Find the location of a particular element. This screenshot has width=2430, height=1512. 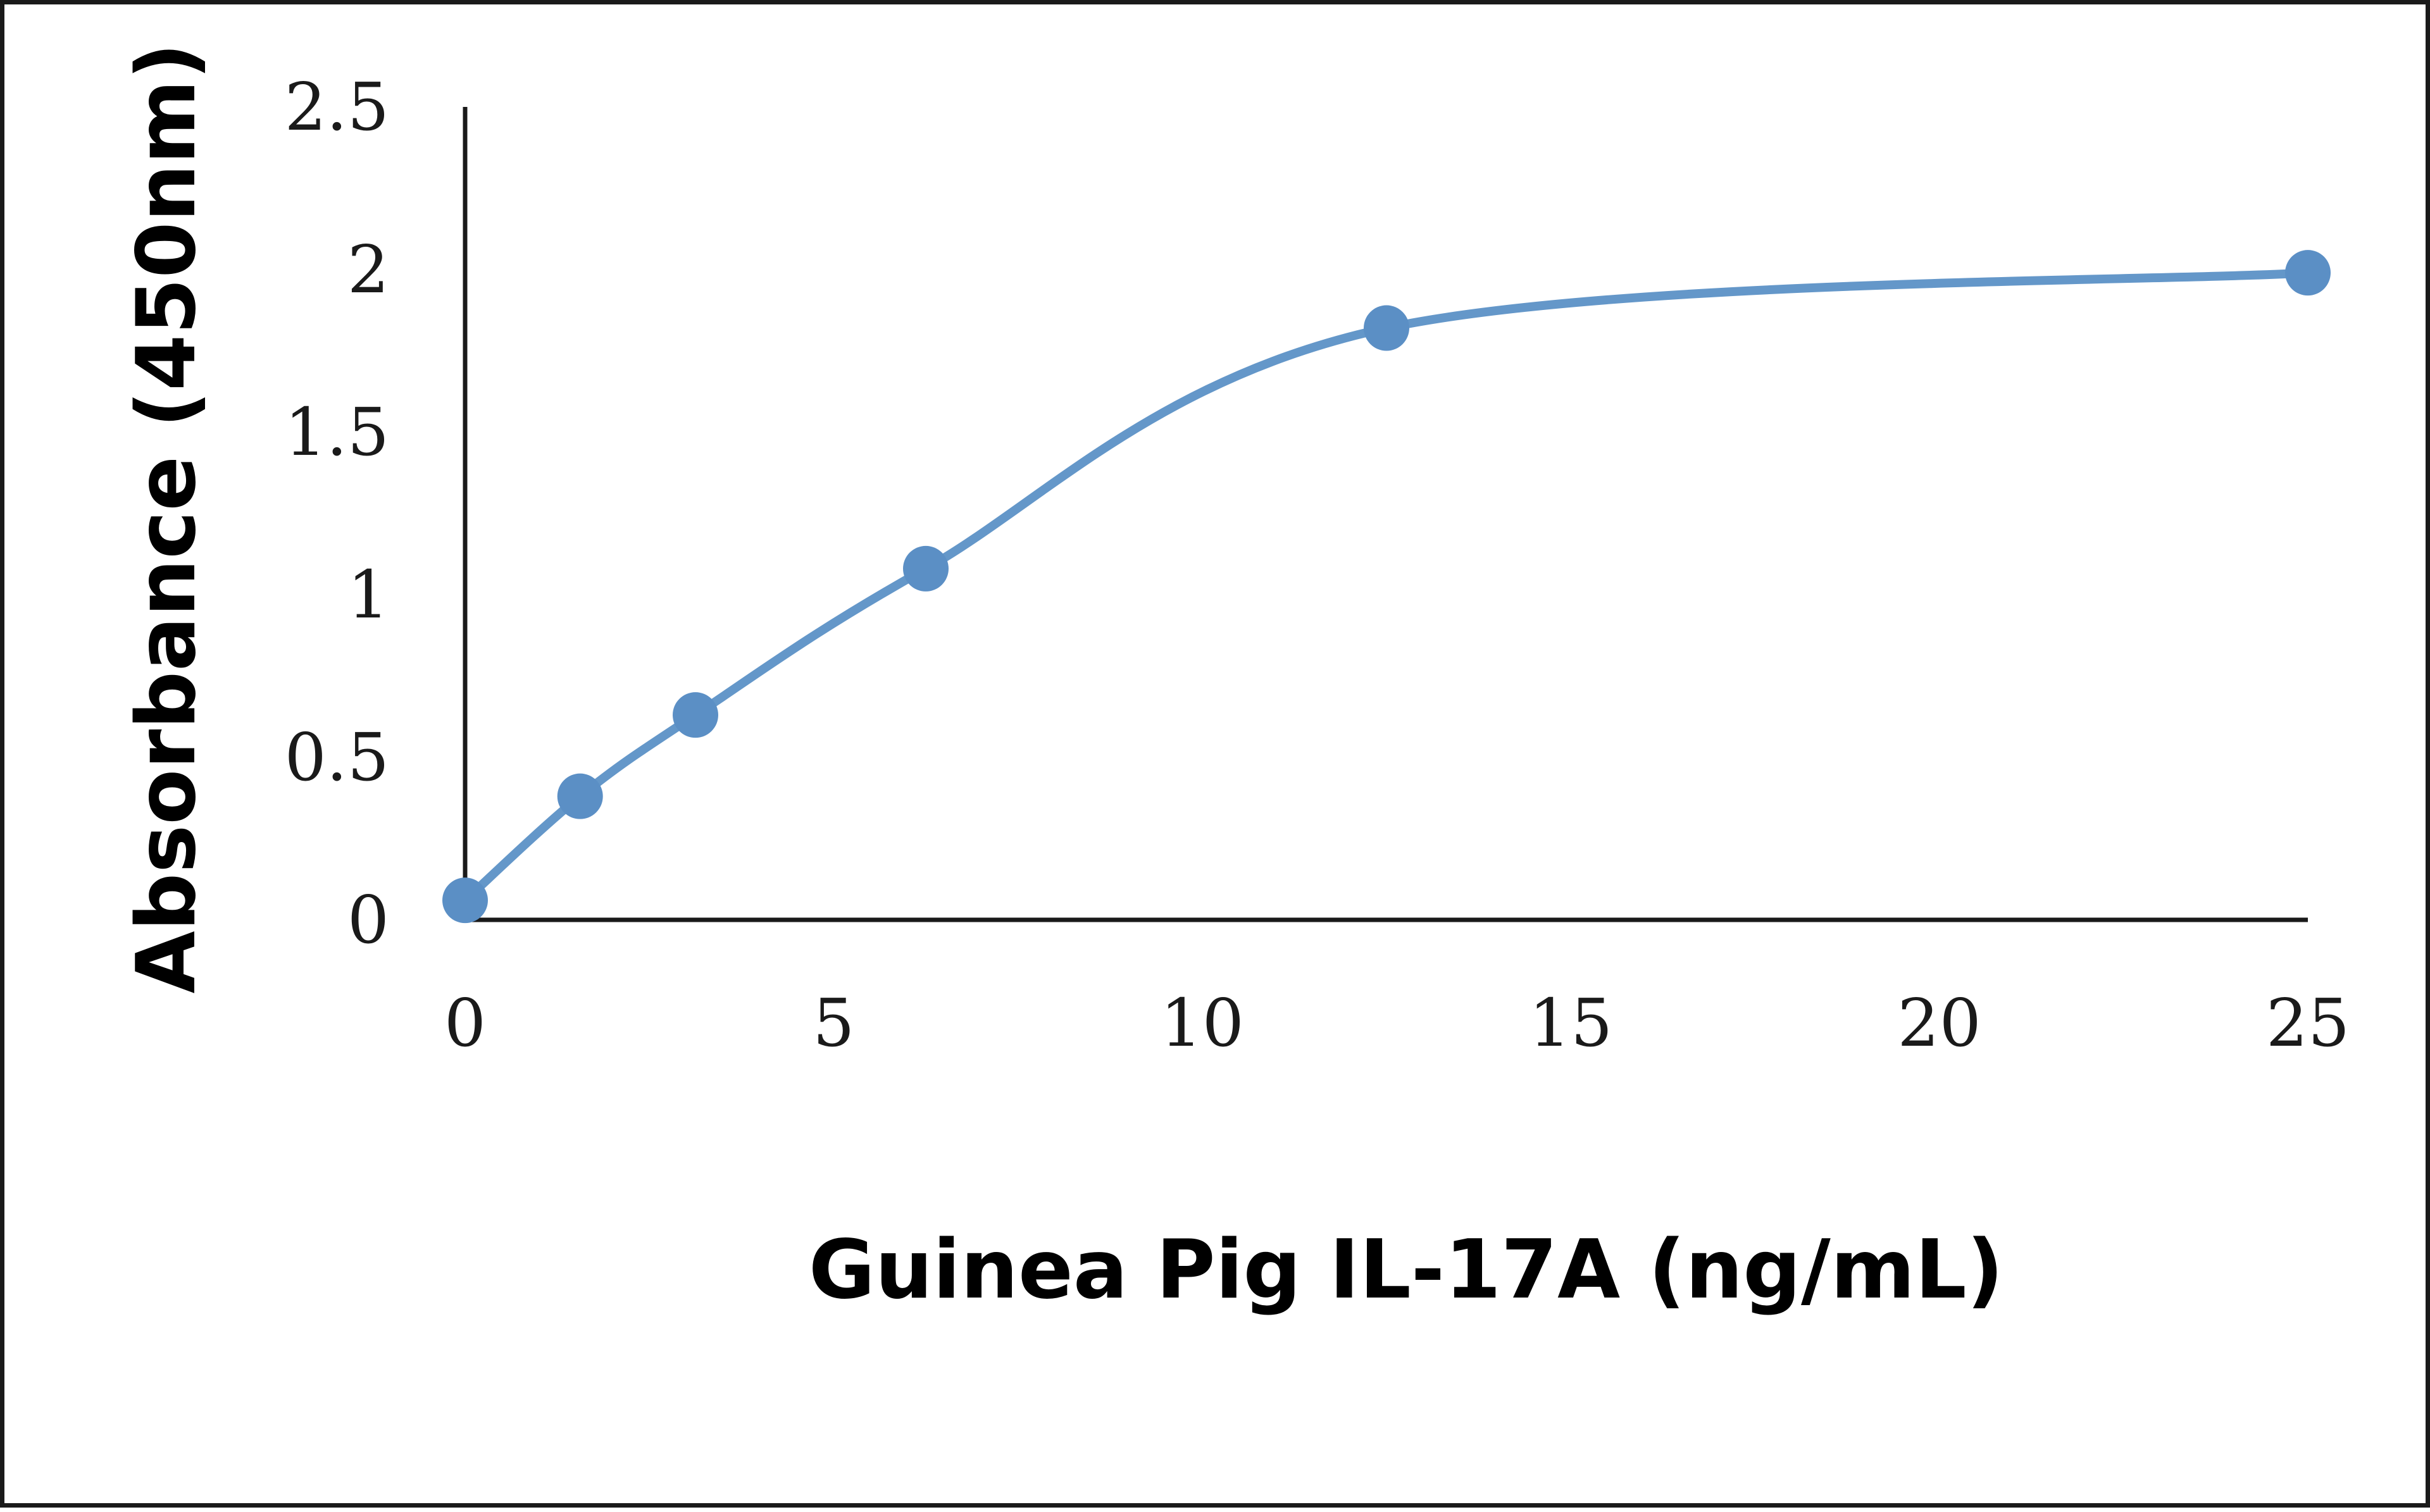

y-tick-labels: 0 0.5 1 1.5 2 2.5 is located at coordinates (337, 513).